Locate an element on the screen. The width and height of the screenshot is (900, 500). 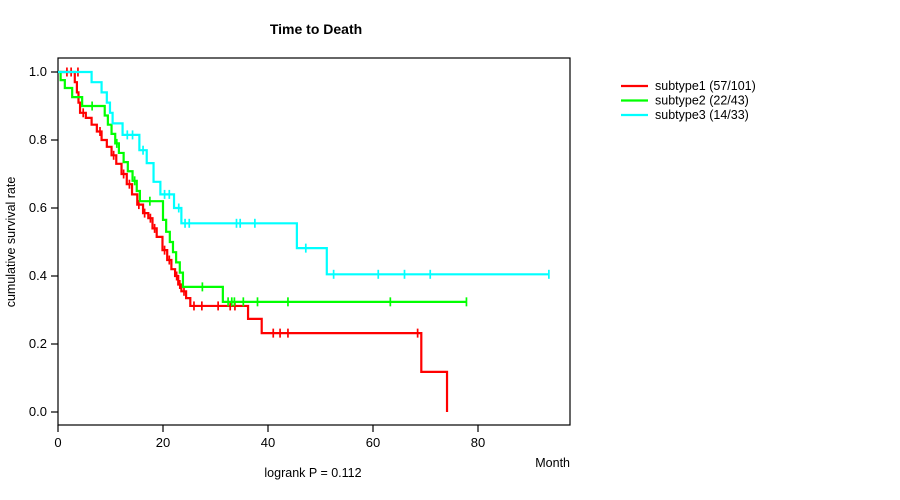
legend-item-1: subtype1 (57/101) is located at coordinates (688, 86).